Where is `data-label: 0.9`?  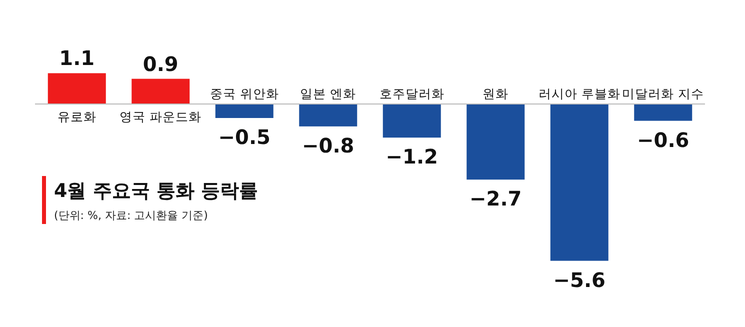 data-label: 0.9 is located at coordinates (160, 64).